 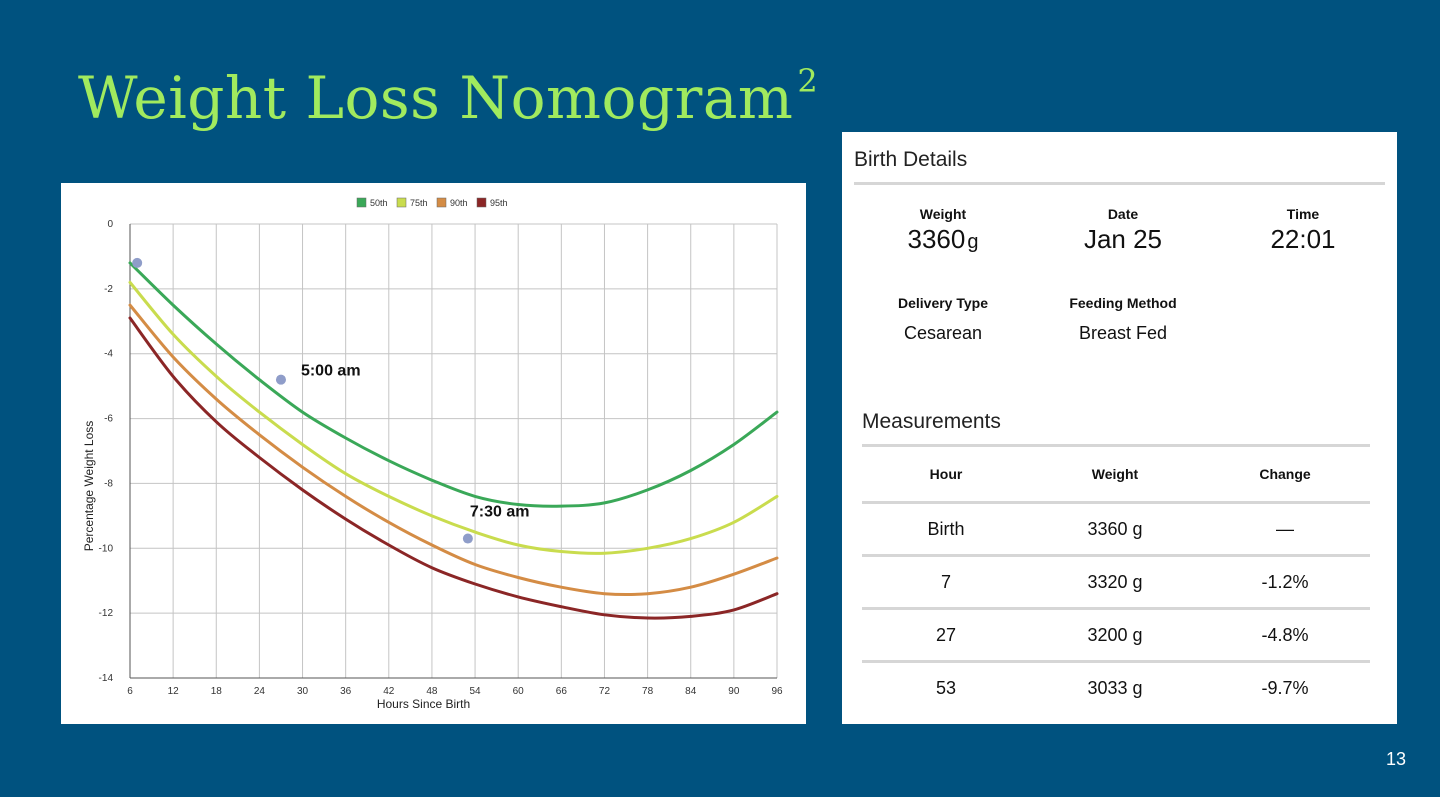 I want to click on series-line-50th, so click(x=453, y=384).